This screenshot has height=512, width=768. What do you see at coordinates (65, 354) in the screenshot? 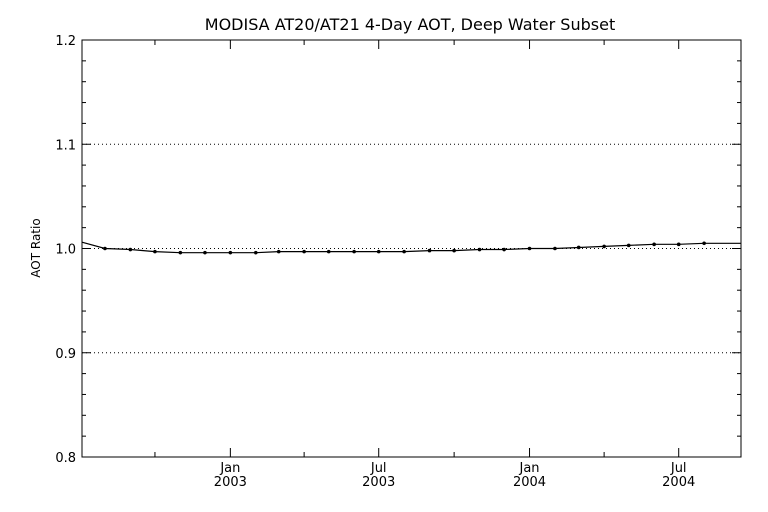
I see `y-tick-label: 0.9` at bounding box center [65, 354].